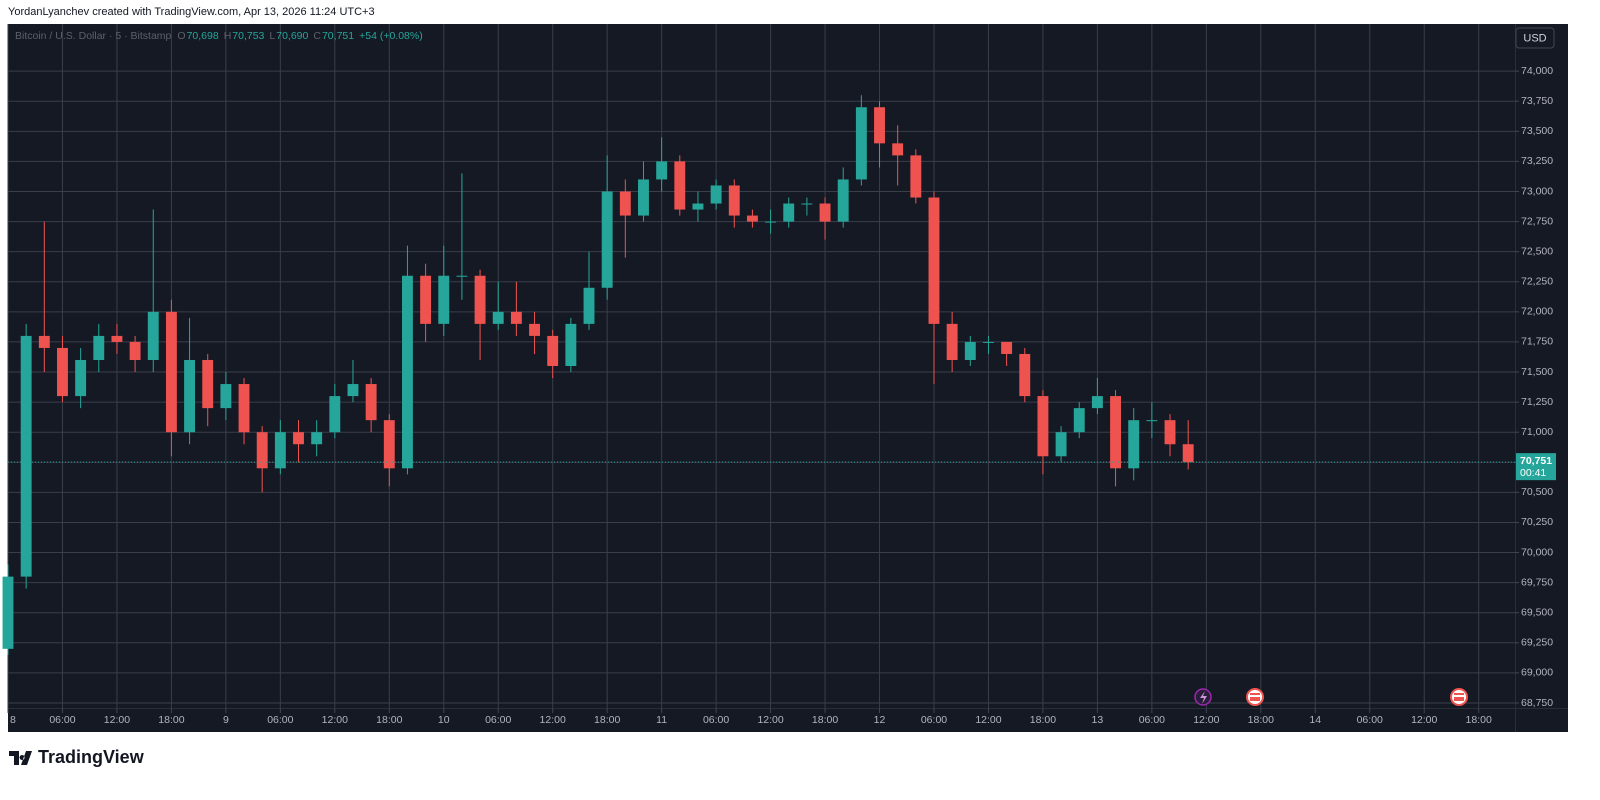  I want to click on y-tick-label: 70,250, so click(1537, 522).